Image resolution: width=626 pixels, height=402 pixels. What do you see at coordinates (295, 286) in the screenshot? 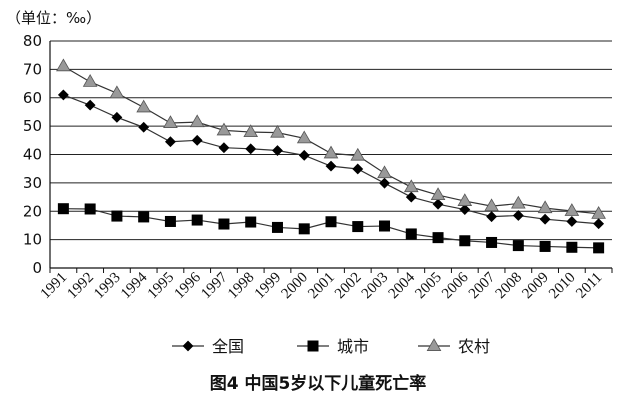
I see `x-tick-label: 2000` at bounding box center [295, 286].